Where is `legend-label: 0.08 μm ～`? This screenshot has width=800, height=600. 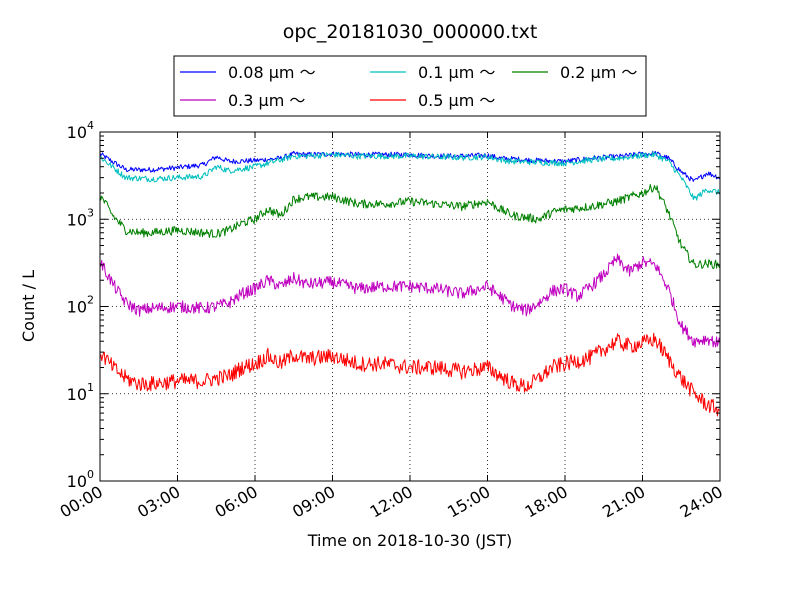
legend-label: 0.08 μm ～ is located at coordinates (272, 72).